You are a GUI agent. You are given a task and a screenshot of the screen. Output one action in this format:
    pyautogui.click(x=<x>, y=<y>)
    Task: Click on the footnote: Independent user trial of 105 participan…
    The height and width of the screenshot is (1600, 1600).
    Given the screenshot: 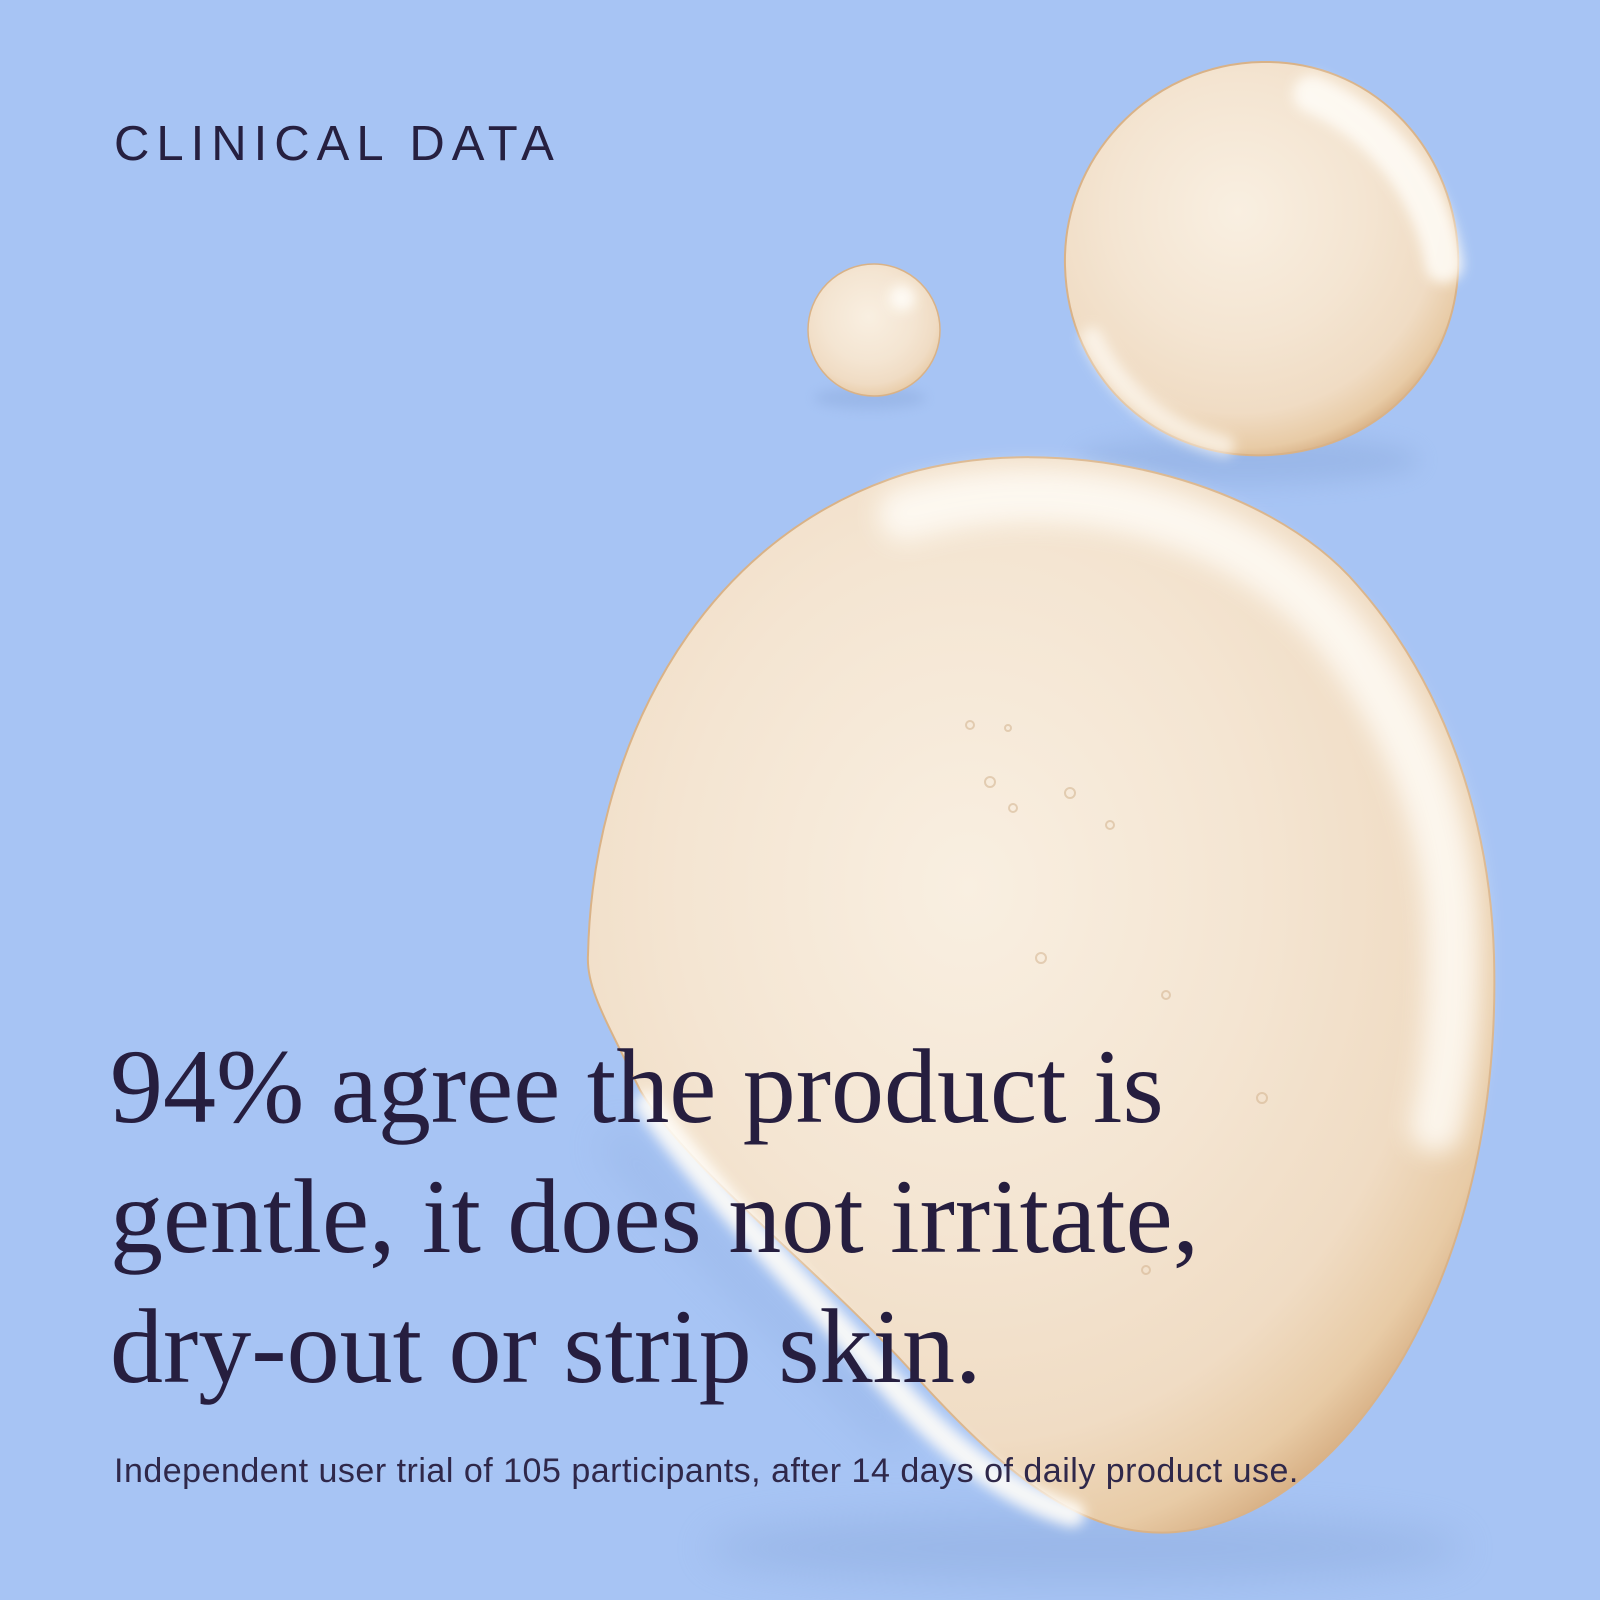 What is the action you would take?
    pyautogui.click(x=706, y=1471)
    